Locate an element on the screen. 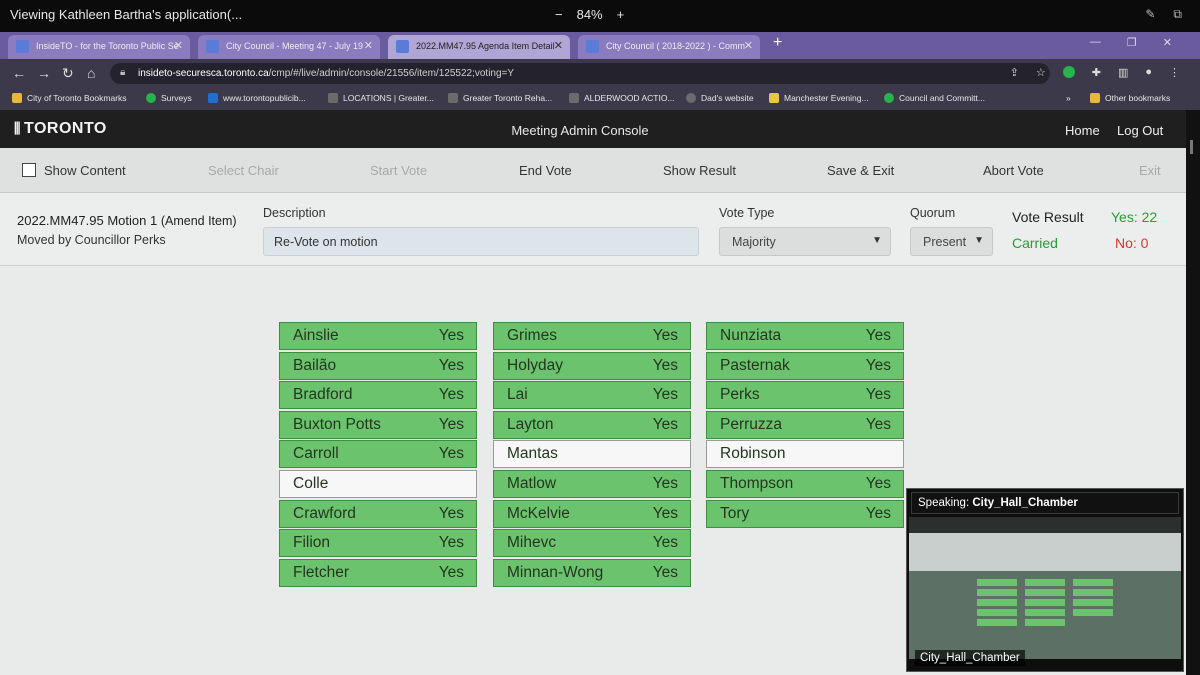 The height and width of the screenshot is (675, 1200). select-chair-button: Select Chair is located at coordinates (243, 170).